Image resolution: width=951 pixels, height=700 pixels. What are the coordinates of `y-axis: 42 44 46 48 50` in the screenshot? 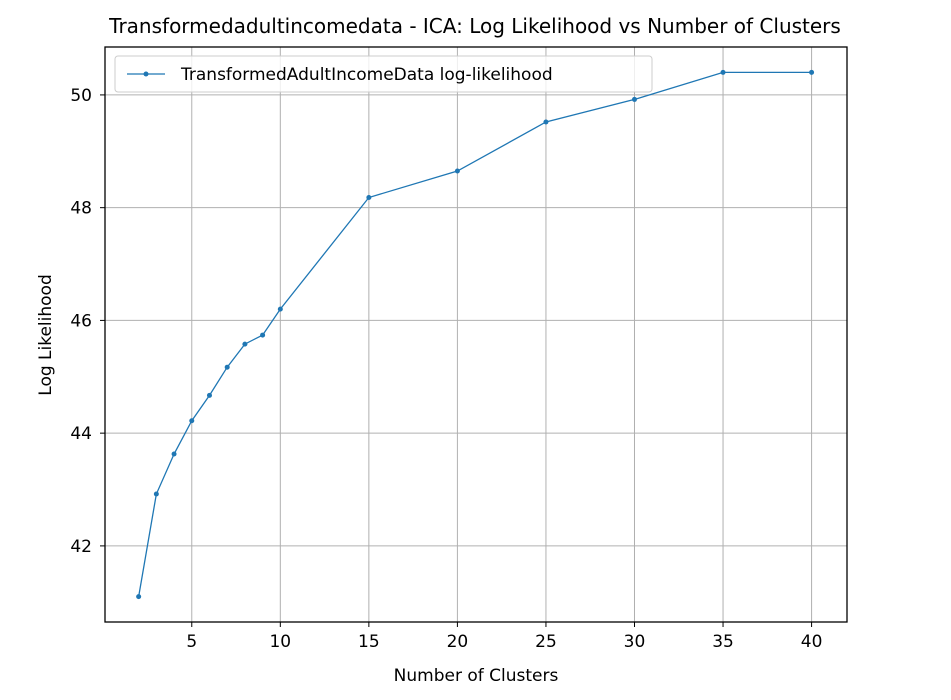 It's located at (87, 321).